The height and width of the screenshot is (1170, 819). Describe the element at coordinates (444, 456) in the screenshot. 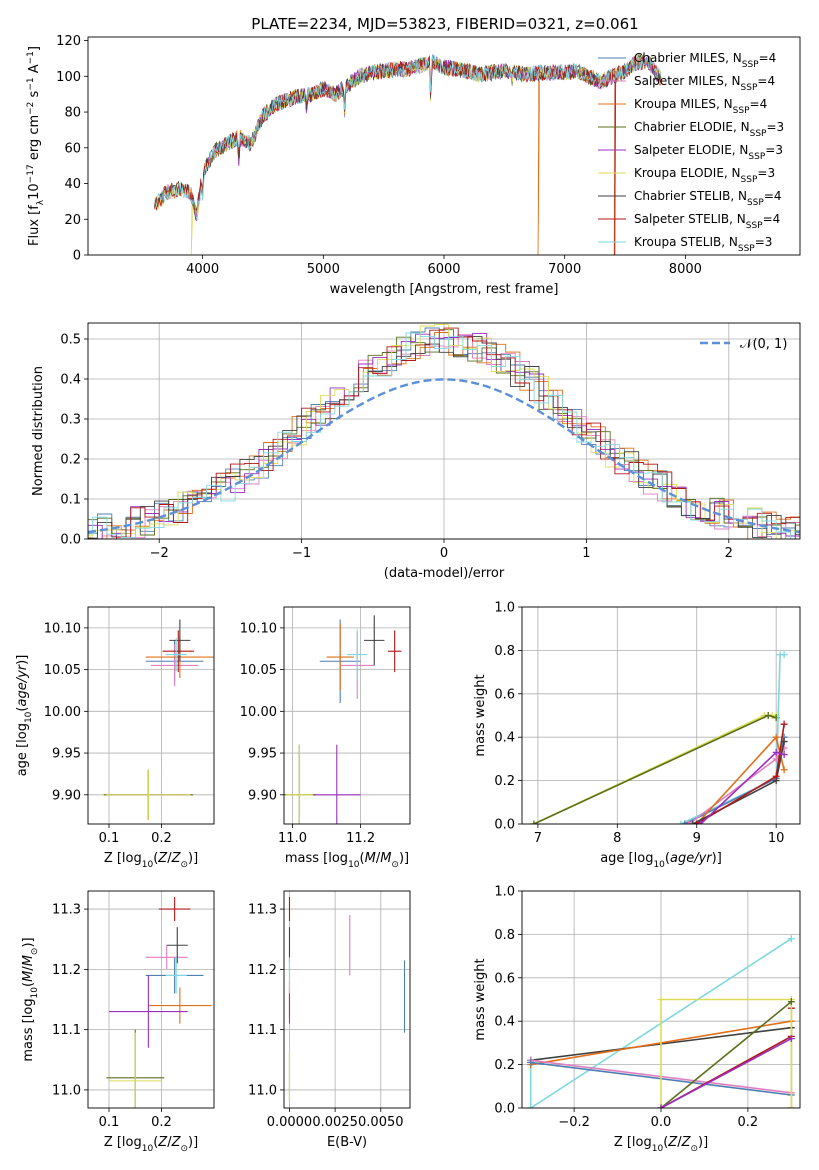

I see `normal-curve` at that location.